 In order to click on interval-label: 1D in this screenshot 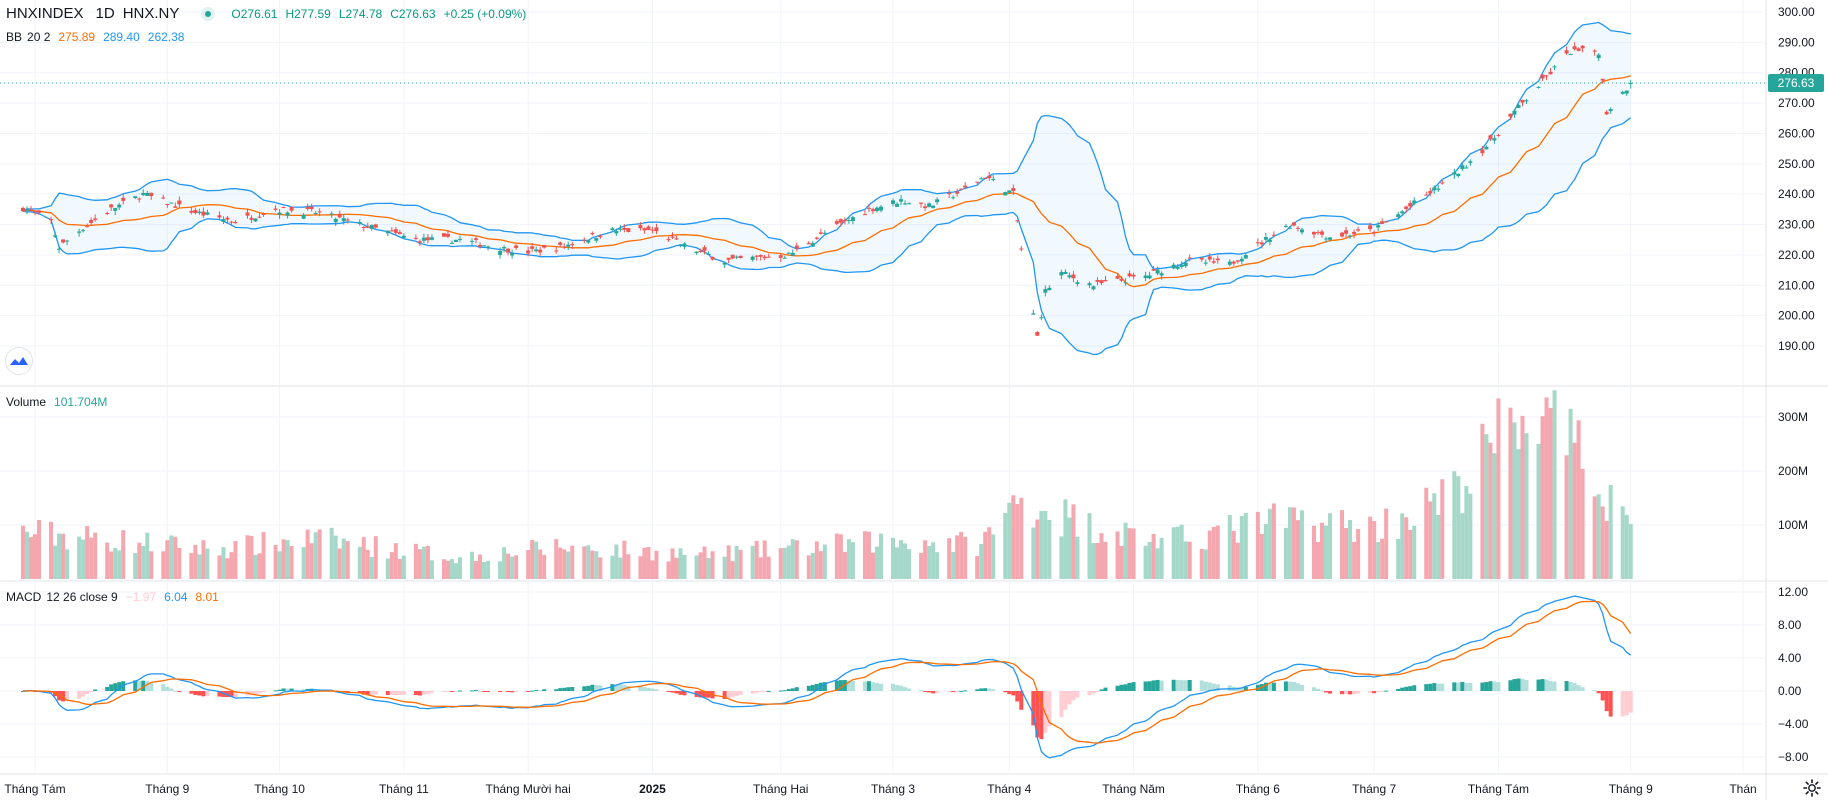, I will do `click(105, 13)`.